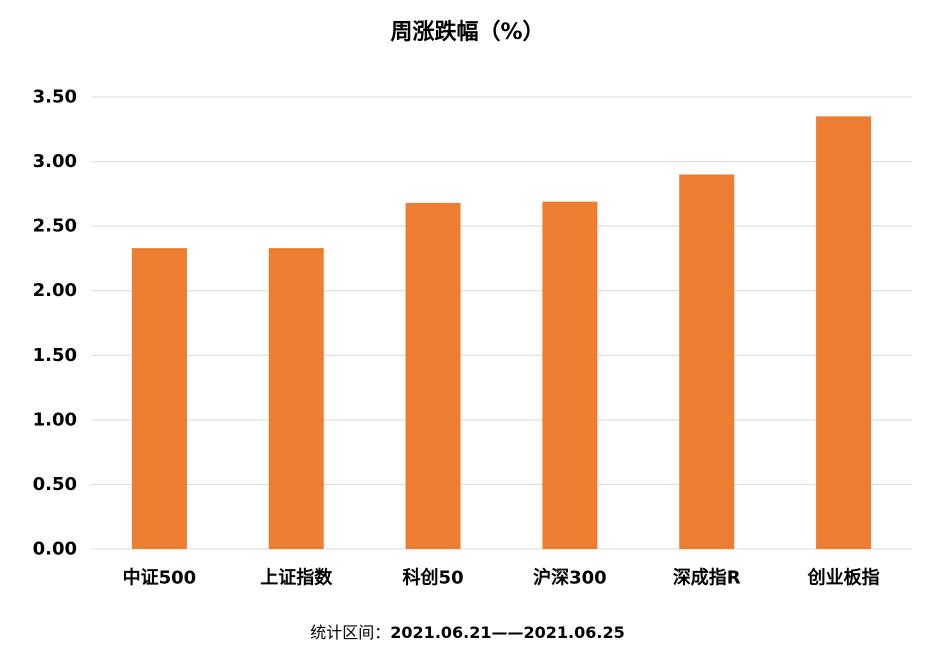 This screenshot has height=665, width=935. I want to click on y-tick-label: 3.50, so click(55, 97).